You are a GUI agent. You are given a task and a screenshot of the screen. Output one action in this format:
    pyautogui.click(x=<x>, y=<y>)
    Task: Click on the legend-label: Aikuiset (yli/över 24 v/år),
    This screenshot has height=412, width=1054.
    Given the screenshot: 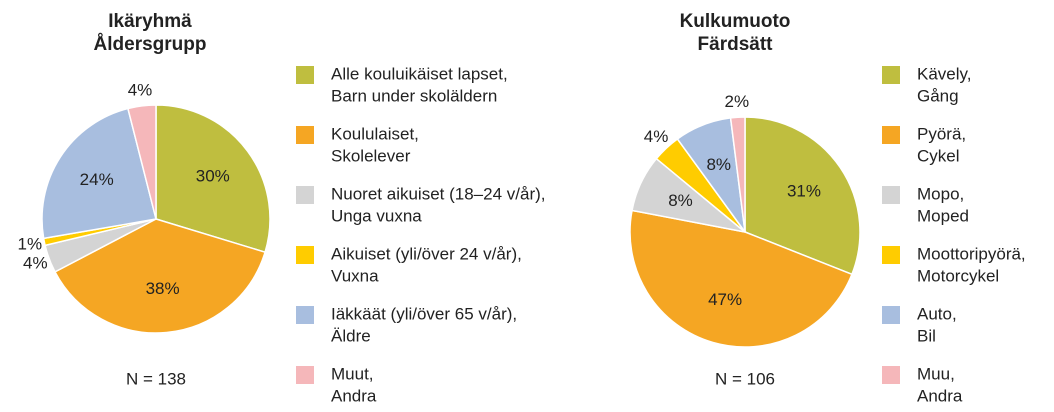 What is the action you would take?
    pyautogui.click(x=426, y=253)
    